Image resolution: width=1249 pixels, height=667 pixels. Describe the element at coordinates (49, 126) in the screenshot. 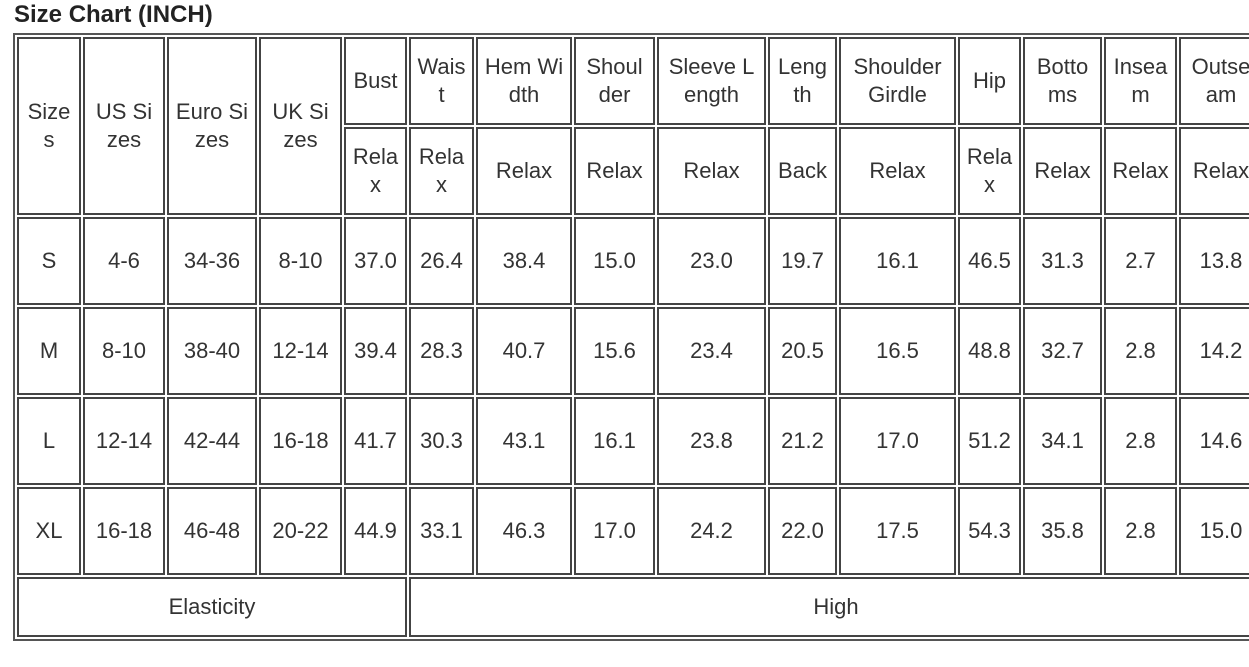

I see `header-cell: Sizes` at that location.